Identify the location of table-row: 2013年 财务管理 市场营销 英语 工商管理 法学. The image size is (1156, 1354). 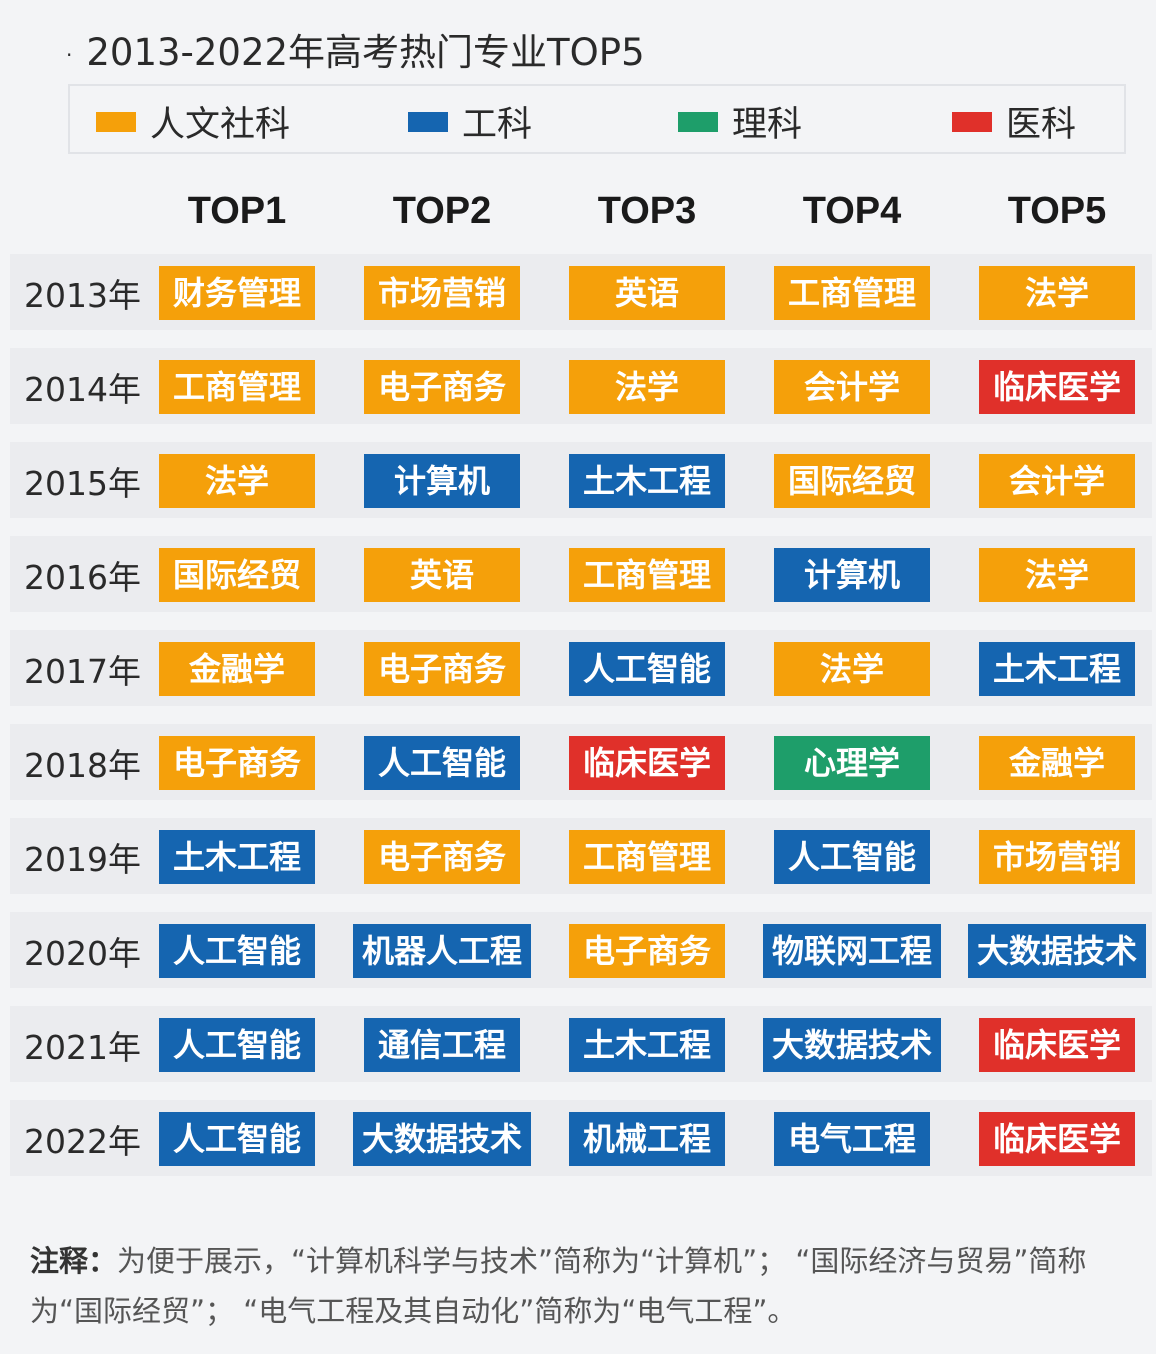
(581, 292).